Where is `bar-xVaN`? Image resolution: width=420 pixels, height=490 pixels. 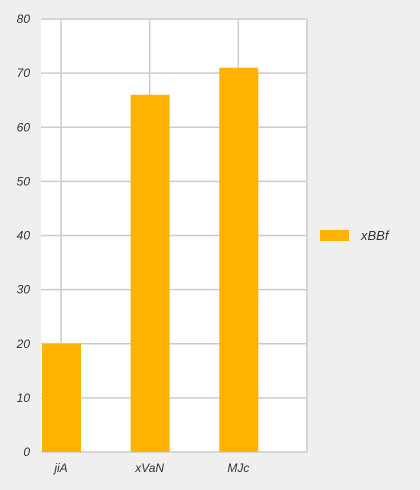
bar-xVaN is located at coordinates (150, 273).